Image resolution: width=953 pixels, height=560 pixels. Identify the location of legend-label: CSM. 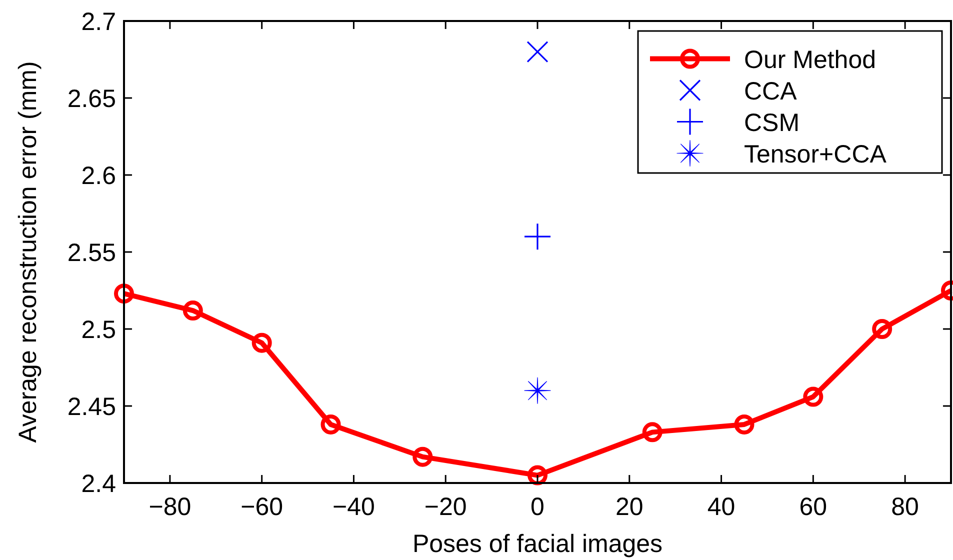
(772, 122).